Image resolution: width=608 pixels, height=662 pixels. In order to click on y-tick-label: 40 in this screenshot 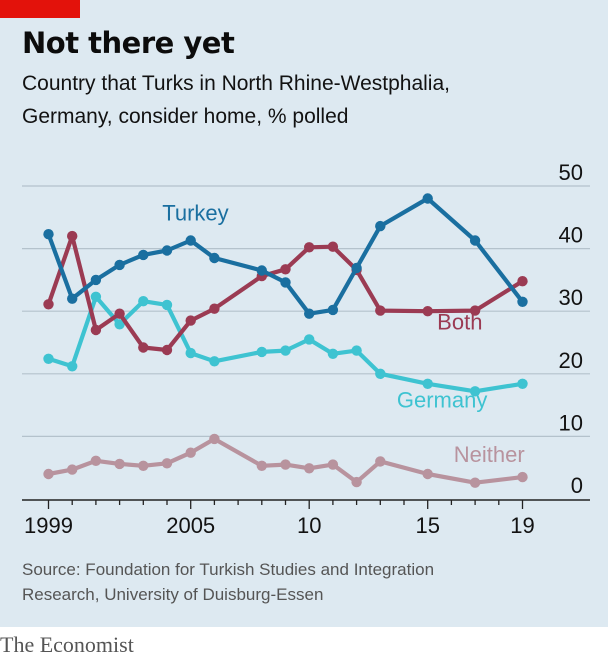, I will do `click(571, 235)`.